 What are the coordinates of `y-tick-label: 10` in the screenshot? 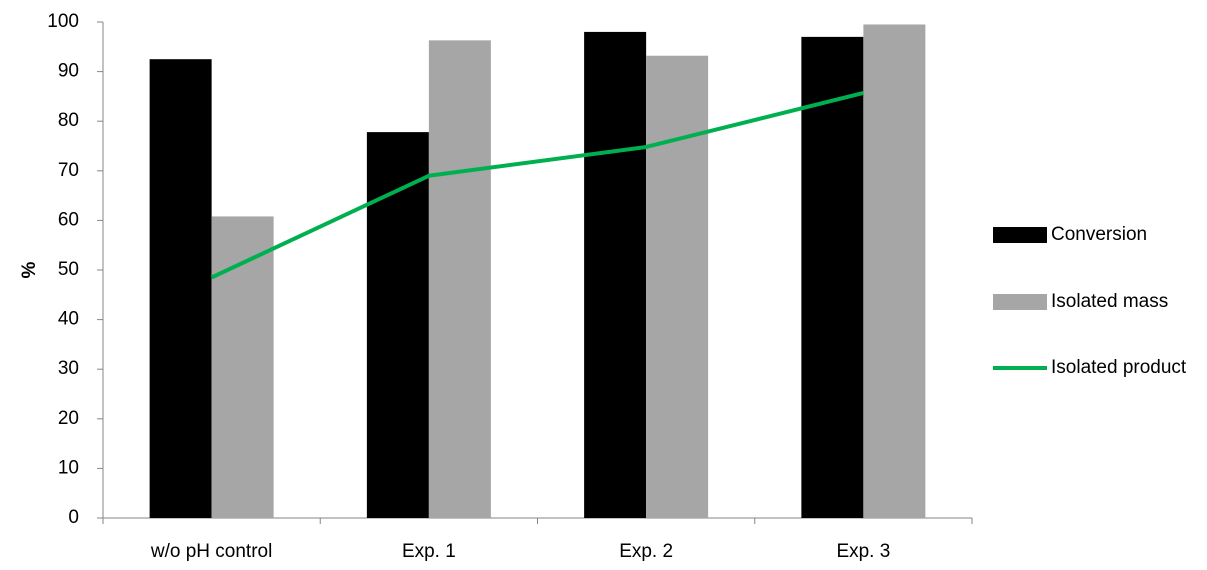 It's located at (68, 467).